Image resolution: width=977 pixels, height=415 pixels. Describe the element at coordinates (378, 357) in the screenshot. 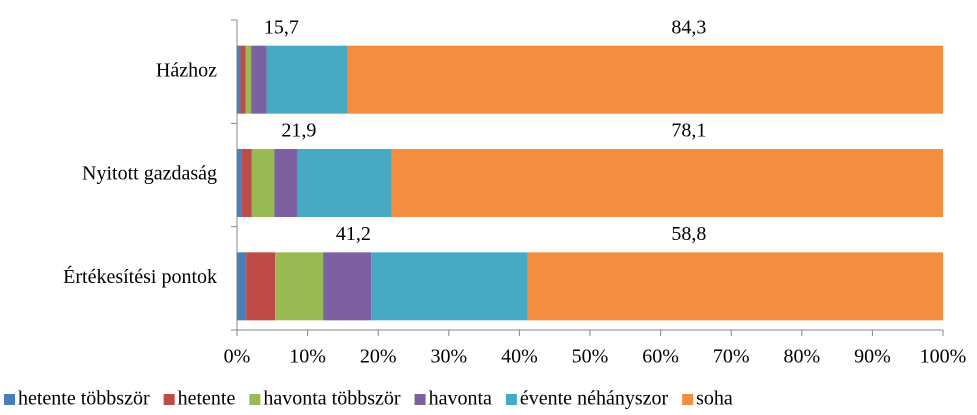

I see `x-tick-label: 20%` at that location.